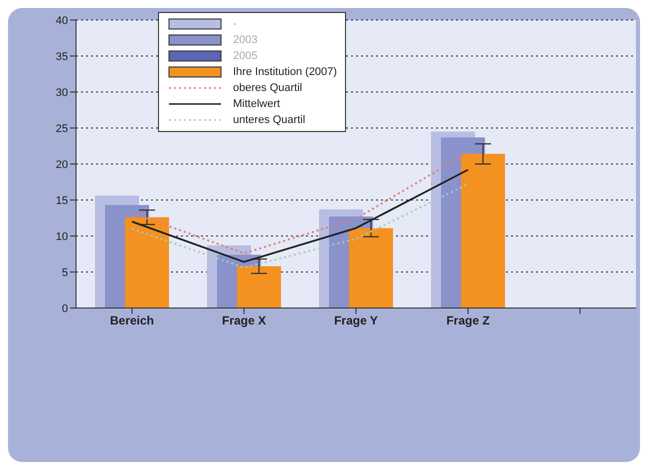 Image resolution: width=648 pixels, height=470 pixels. What do you see at coordinates (468, 321) in the screenshot?
I see `x-tick-label: Frage Z` at bounding box center [468, 321].